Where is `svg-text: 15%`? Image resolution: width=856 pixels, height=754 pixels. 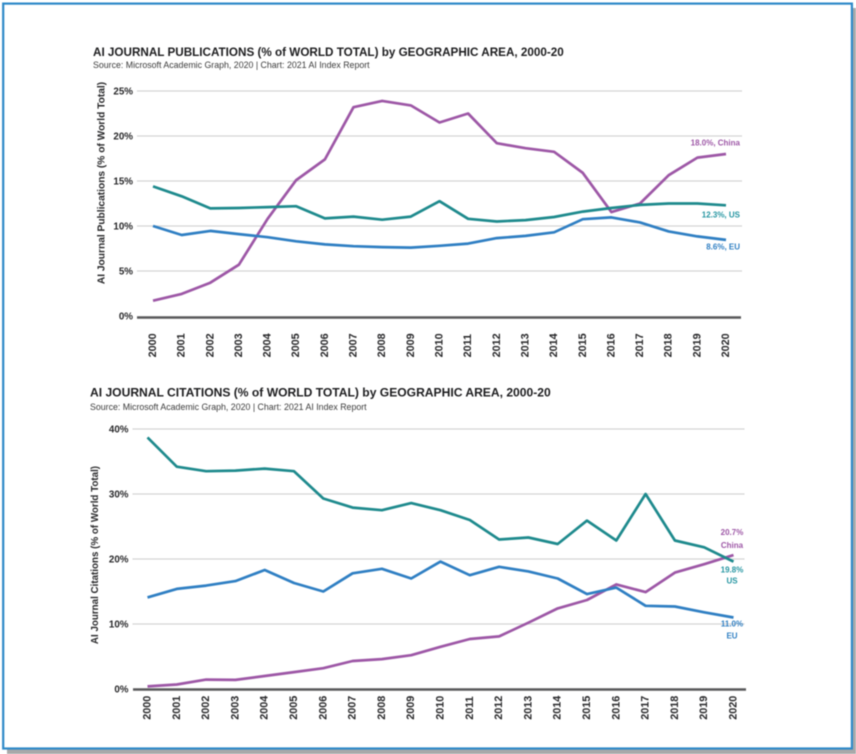 svg-text: 15% is located at coordinates (123, 182).